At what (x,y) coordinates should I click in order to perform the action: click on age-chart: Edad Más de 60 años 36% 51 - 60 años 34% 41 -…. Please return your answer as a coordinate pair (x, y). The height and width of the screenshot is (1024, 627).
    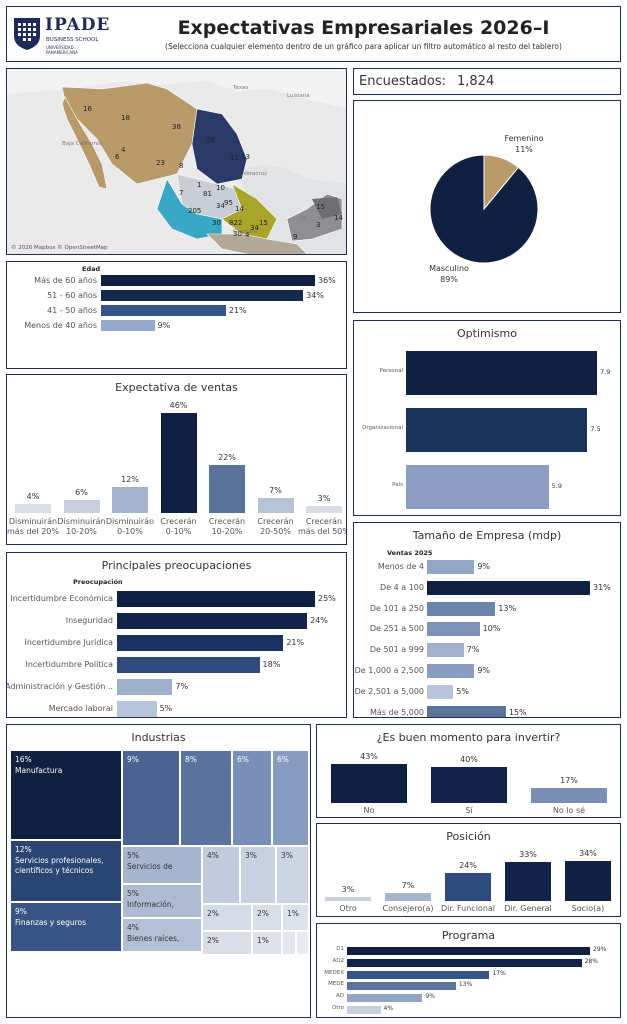
    Looking at the image, I should click on (176, 315).